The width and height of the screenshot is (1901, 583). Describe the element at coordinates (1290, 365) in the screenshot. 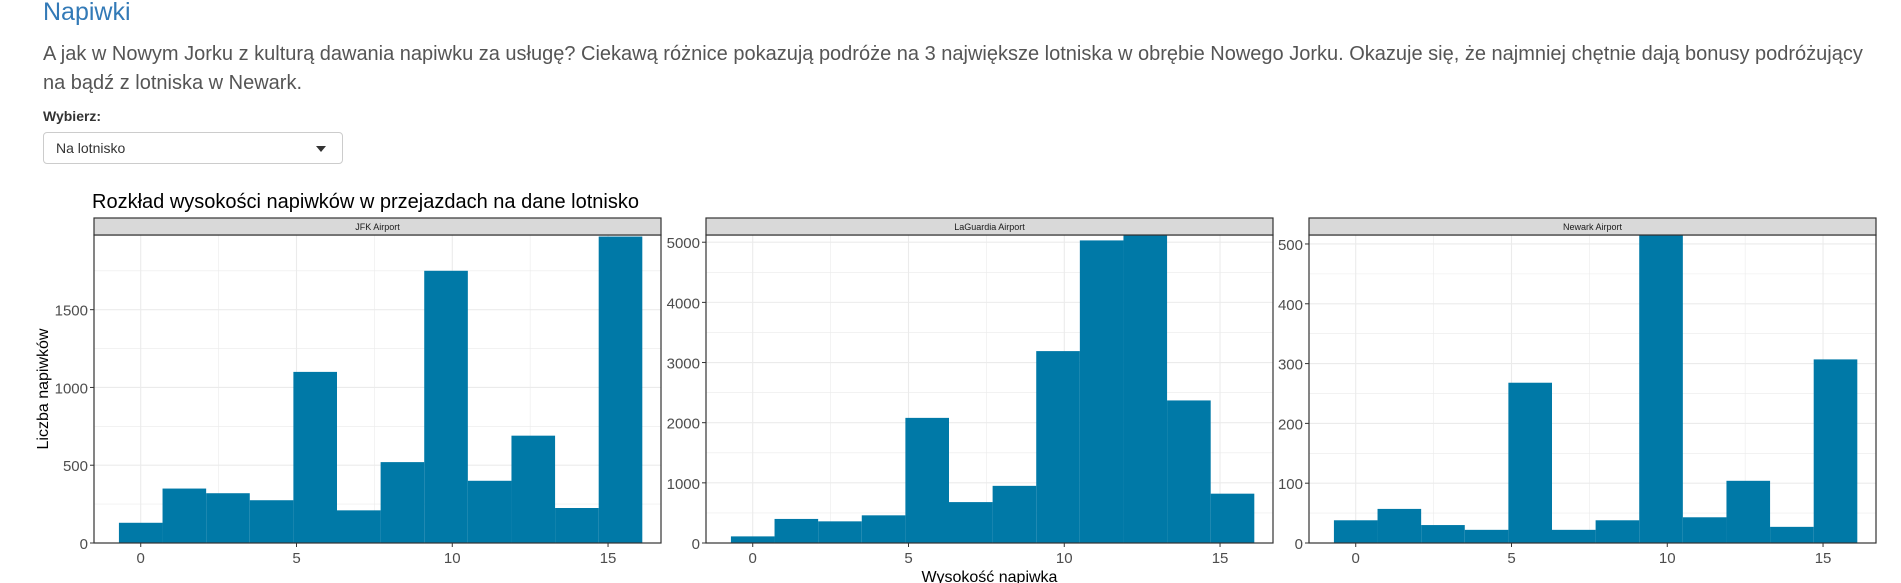

I see `y-tick-label: 300` at that location.